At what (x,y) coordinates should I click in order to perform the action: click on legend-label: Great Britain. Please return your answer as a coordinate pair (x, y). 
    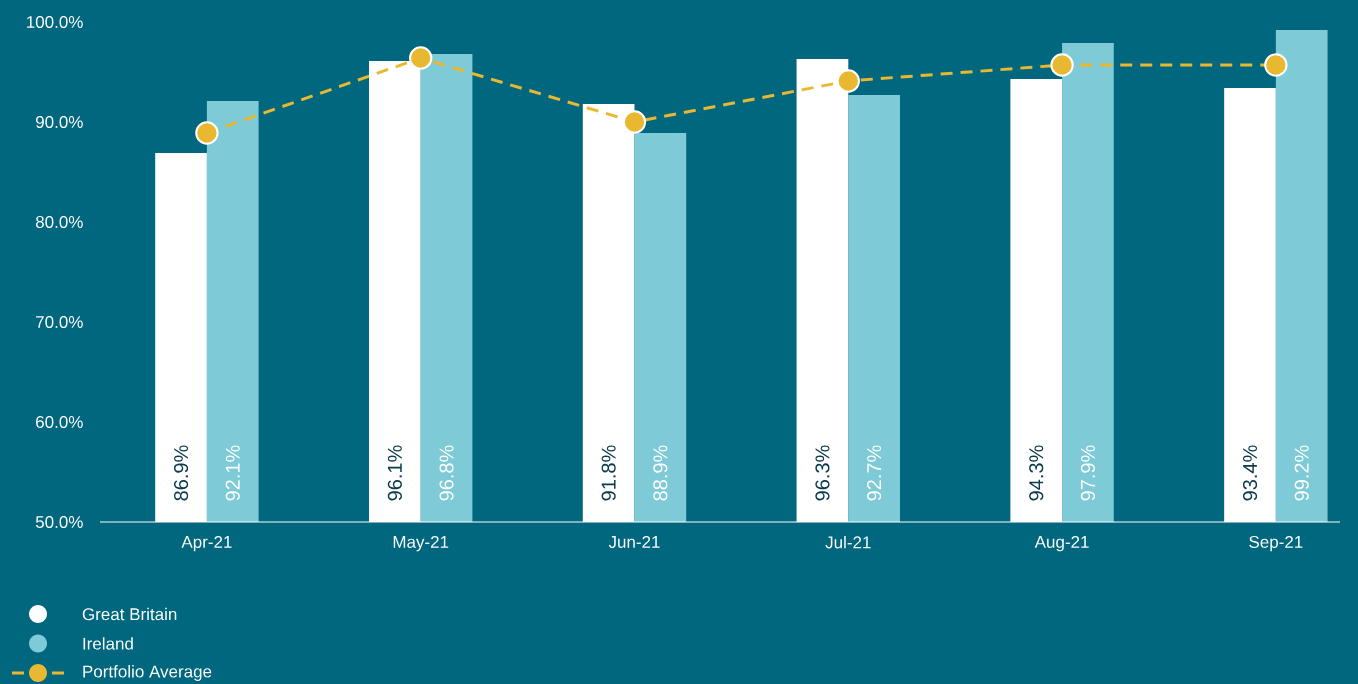
    Looking at the image, I should click on (129, 614).